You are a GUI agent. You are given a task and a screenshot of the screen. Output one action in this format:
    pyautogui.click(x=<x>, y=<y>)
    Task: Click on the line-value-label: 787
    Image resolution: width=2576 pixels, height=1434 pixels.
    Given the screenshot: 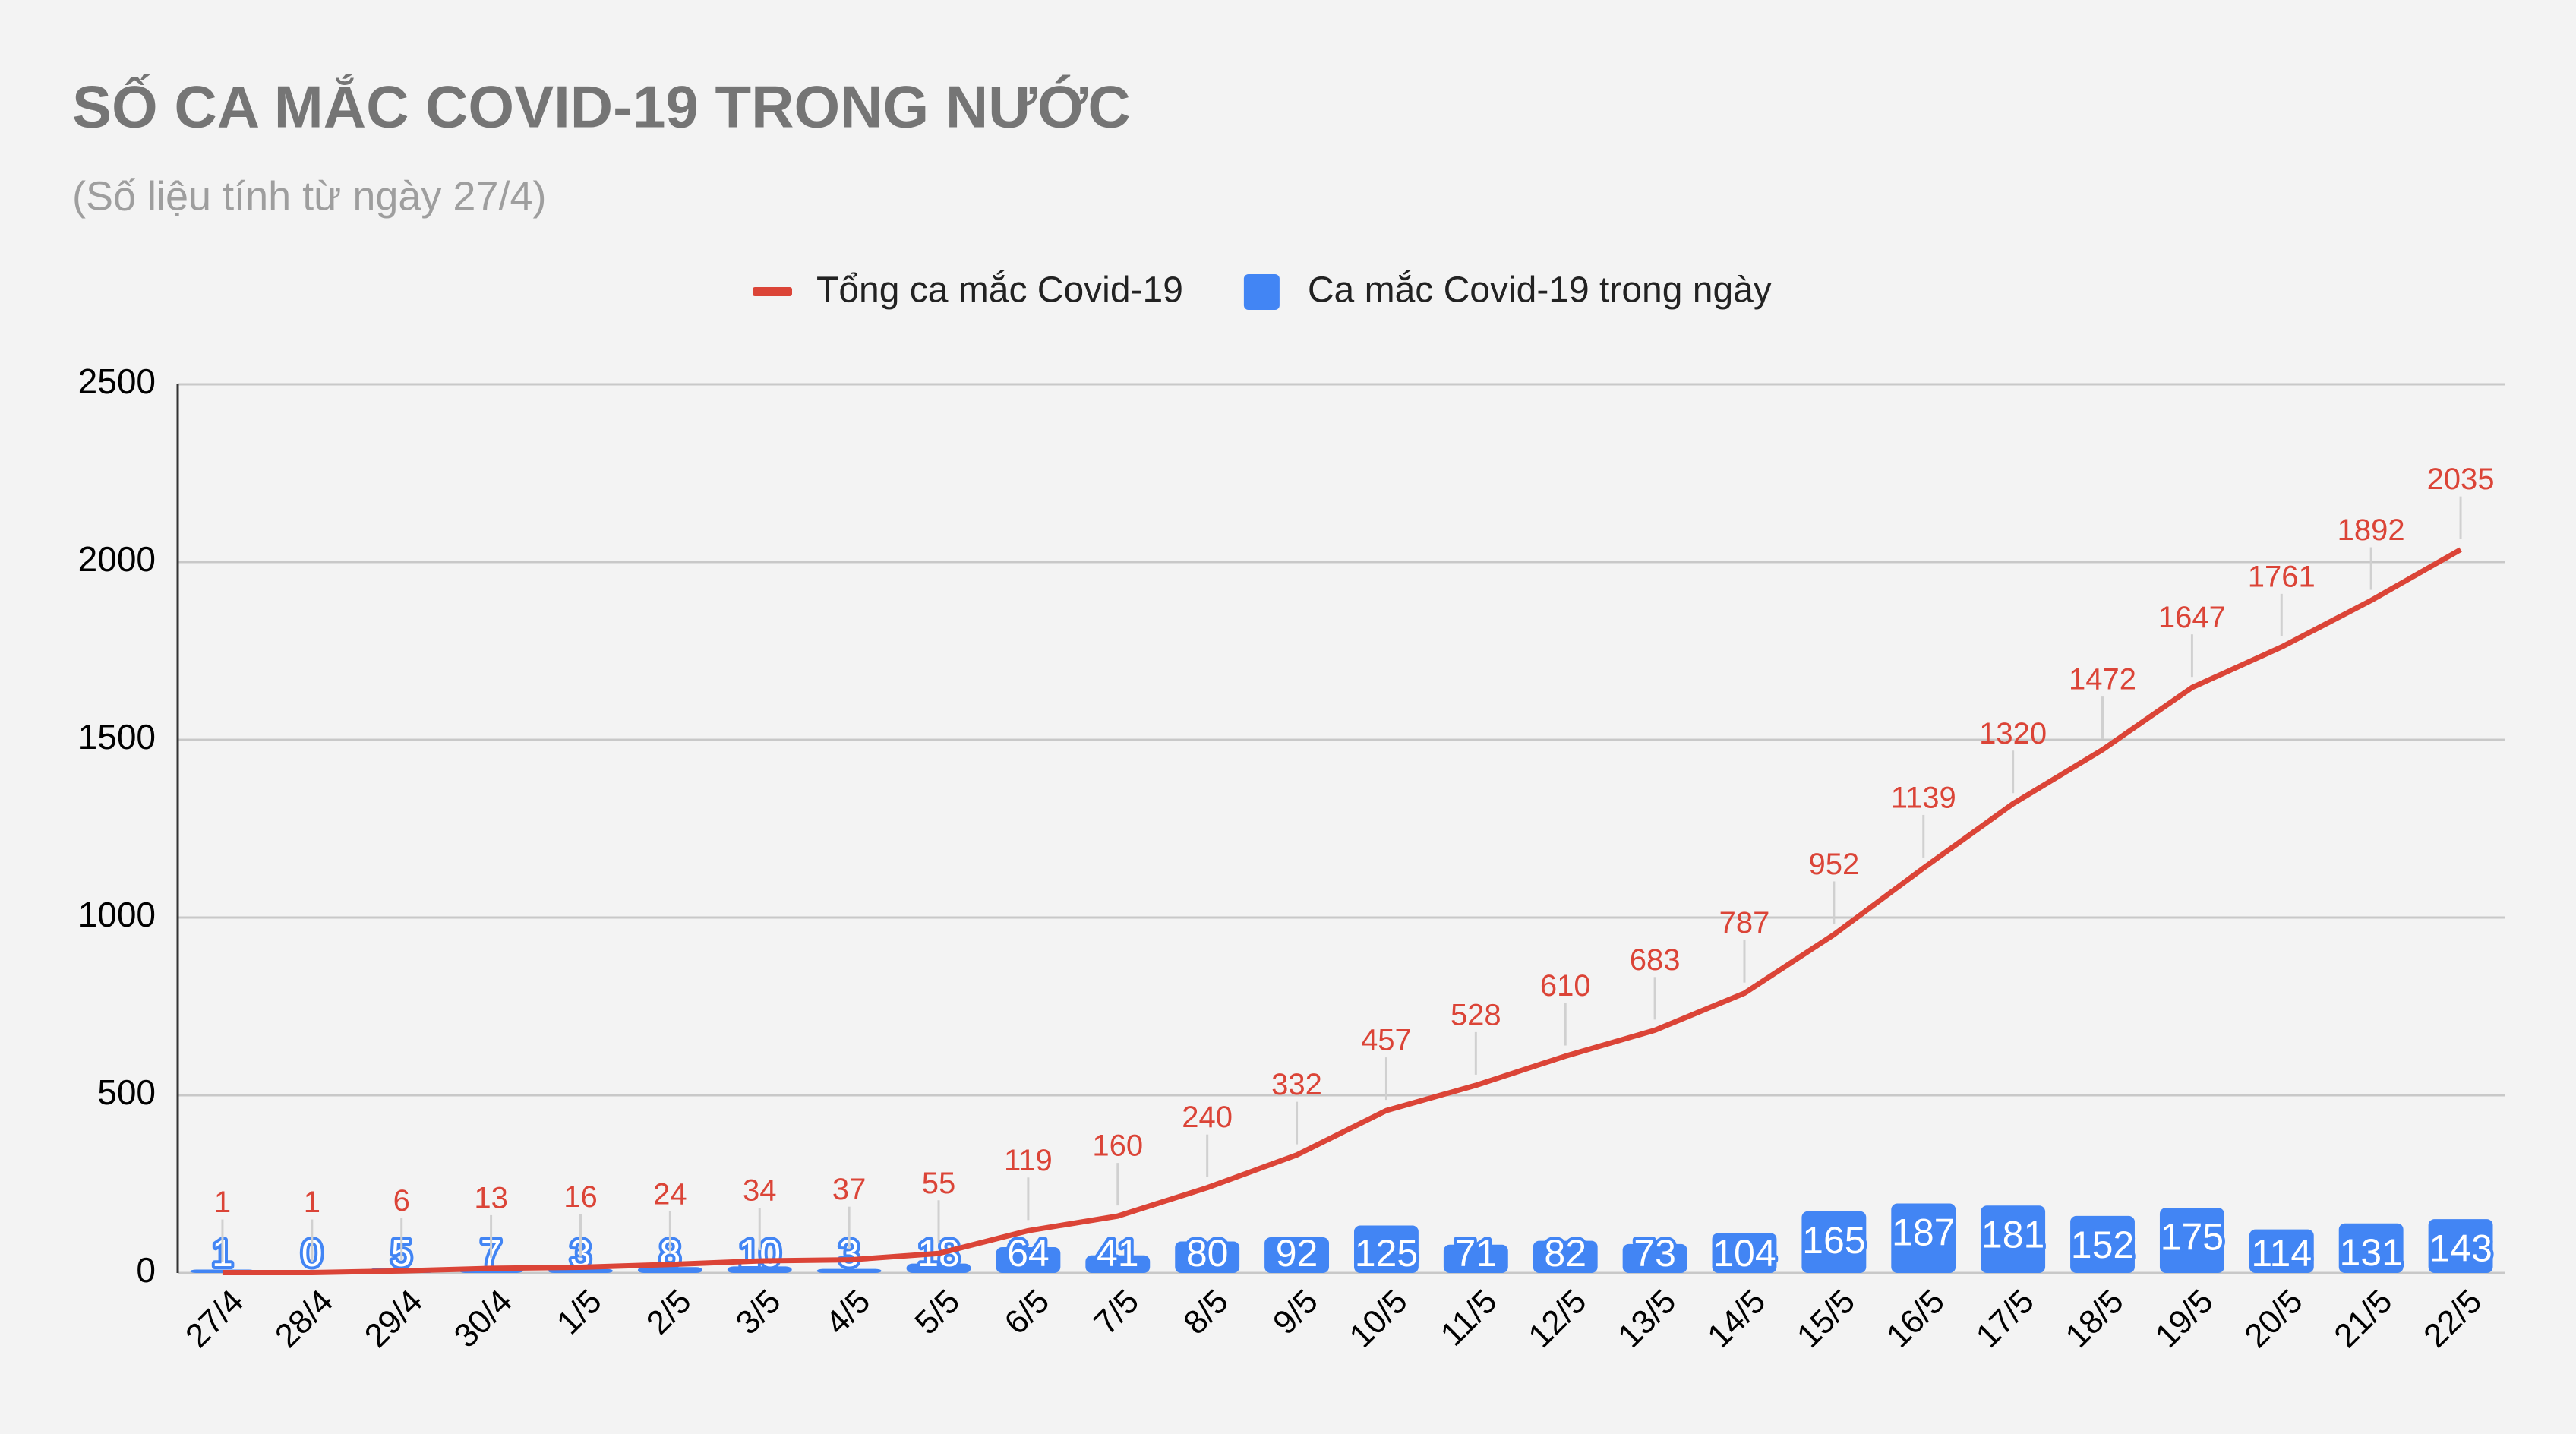 What is the action you would take?
    pyautogui.click(x=1744, y=923)
    